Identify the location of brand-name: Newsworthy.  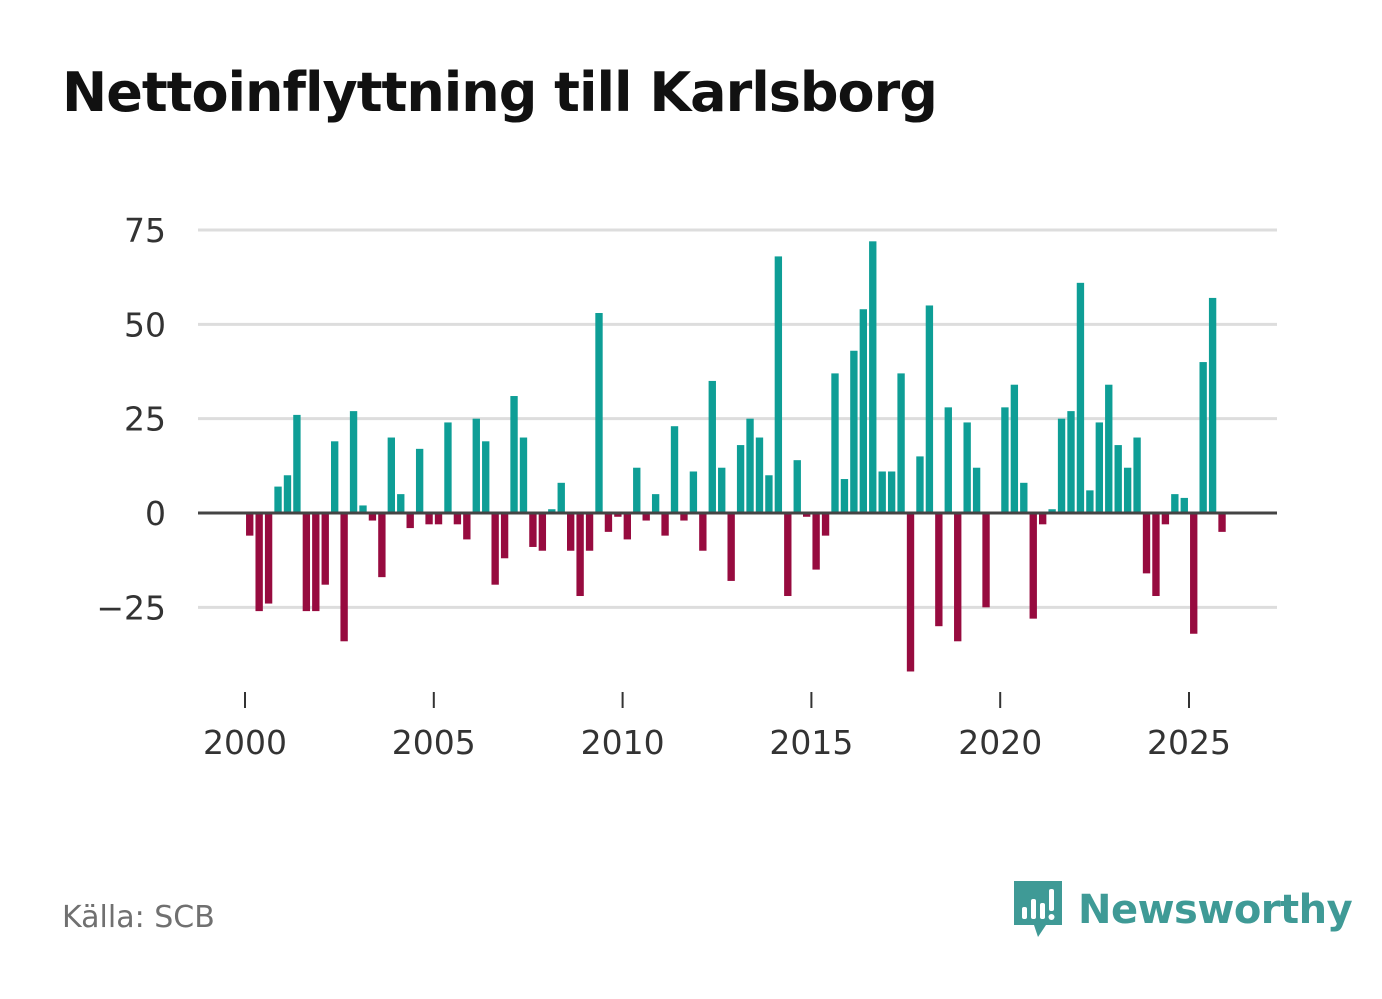
(1215, 910).